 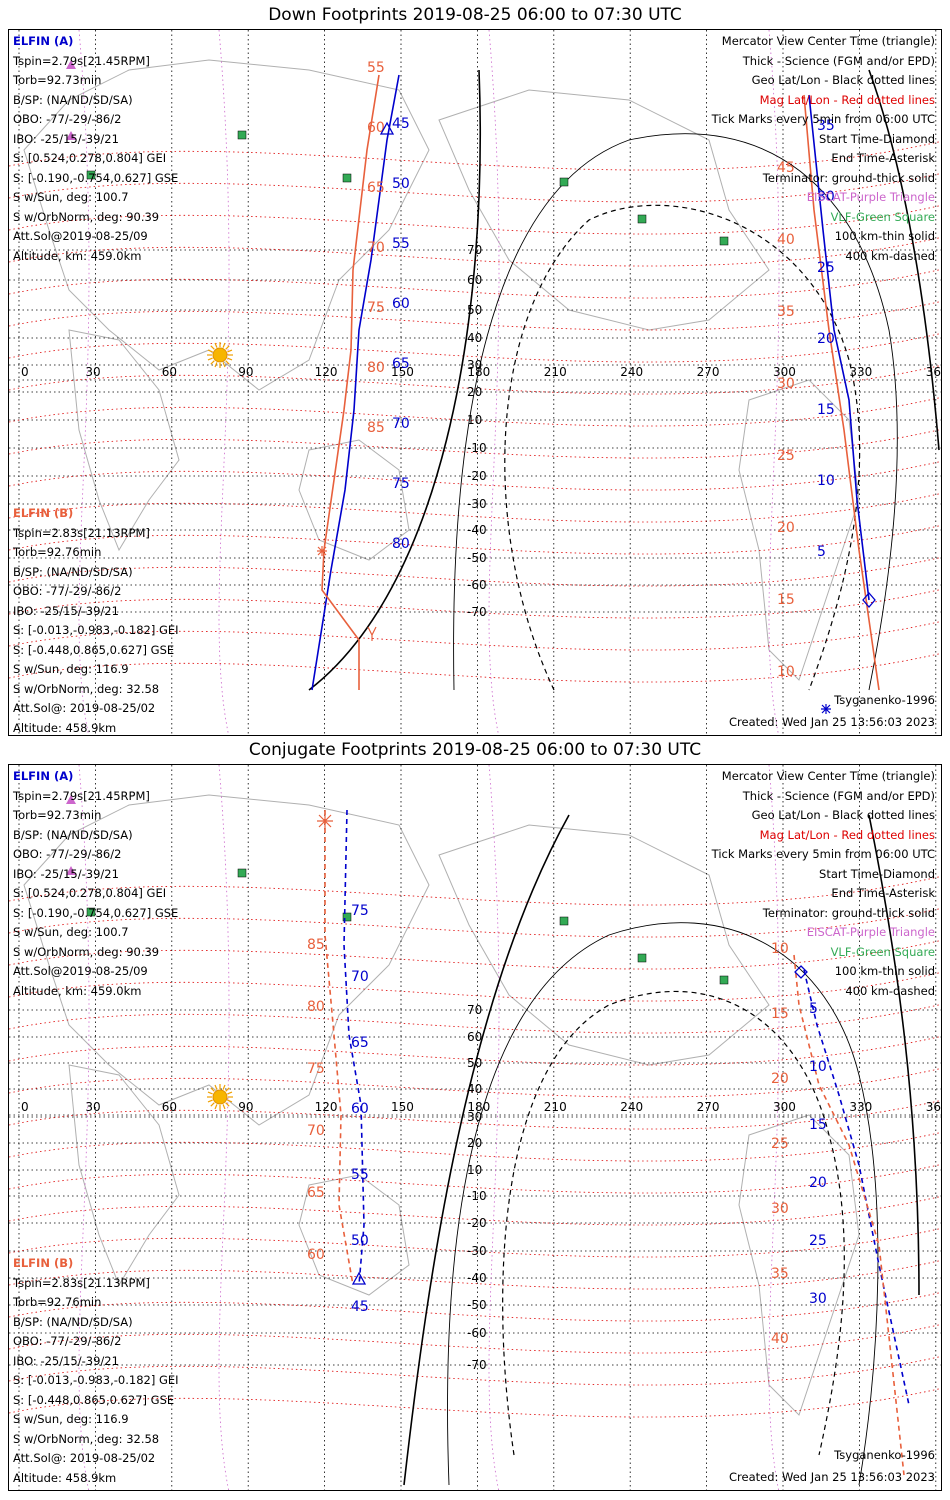 What do you see at coordinates (474, 1010) in the screenshot?
I see `lat-label: 70` at bounding box center [474, 1010].